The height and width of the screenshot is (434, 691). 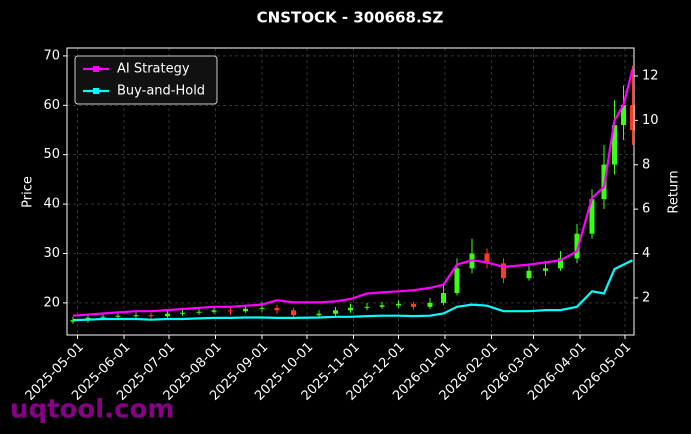 What do you see at coordinates (51, 253) in the screenshot?
I see `y-tick-label: 30` at bounding box center [51, 253].